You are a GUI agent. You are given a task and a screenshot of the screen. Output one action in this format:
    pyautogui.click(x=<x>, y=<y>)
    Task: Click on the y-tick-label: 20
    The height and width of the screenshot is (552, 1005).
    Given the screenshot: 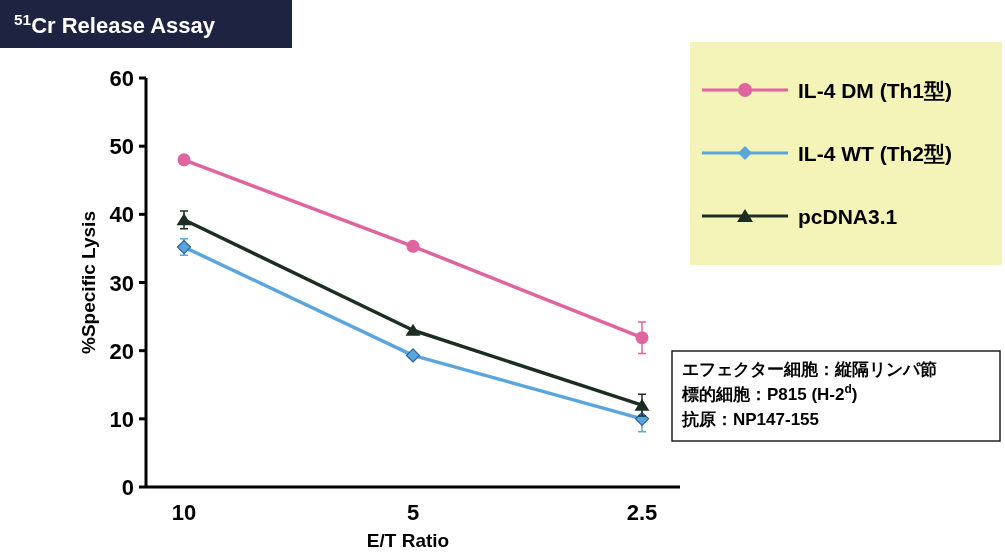 What is the action you would take?
    pyautogui.click(x=121, y=351)
    